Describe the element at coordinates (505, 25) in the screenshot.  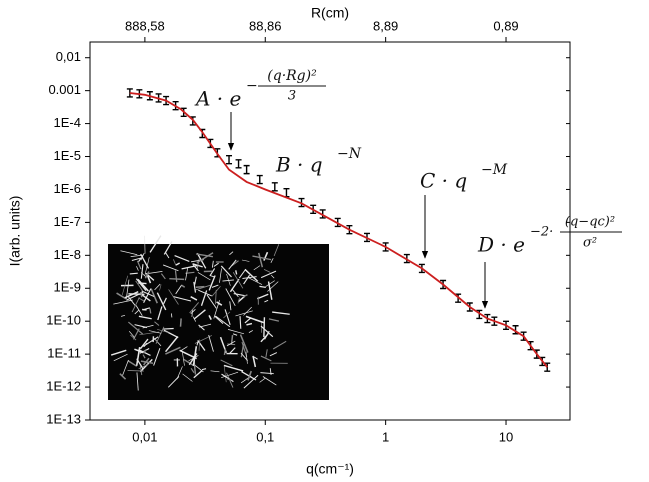
I see `top-tick-label: 0,89` at that location.